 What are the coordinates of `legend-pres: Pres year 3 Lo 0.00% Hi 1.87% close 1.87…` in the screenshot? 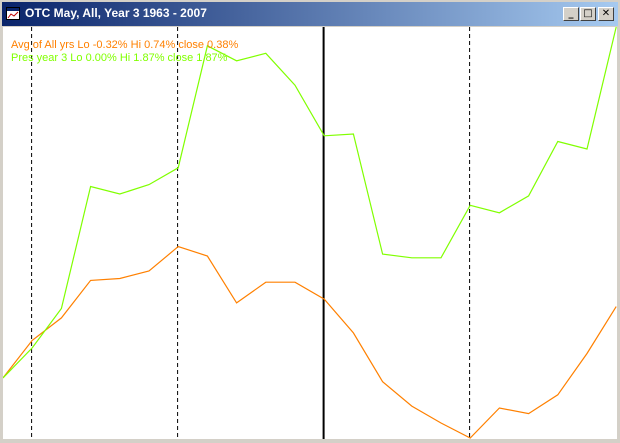 It's located at (119, 58).